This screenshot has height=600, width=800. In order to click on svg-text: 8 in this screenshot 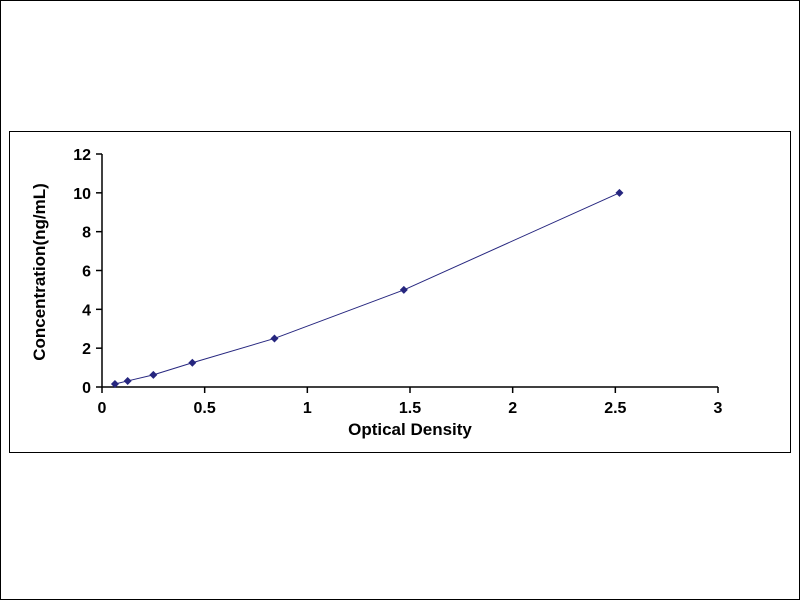, I will do `click(86, 233)`.